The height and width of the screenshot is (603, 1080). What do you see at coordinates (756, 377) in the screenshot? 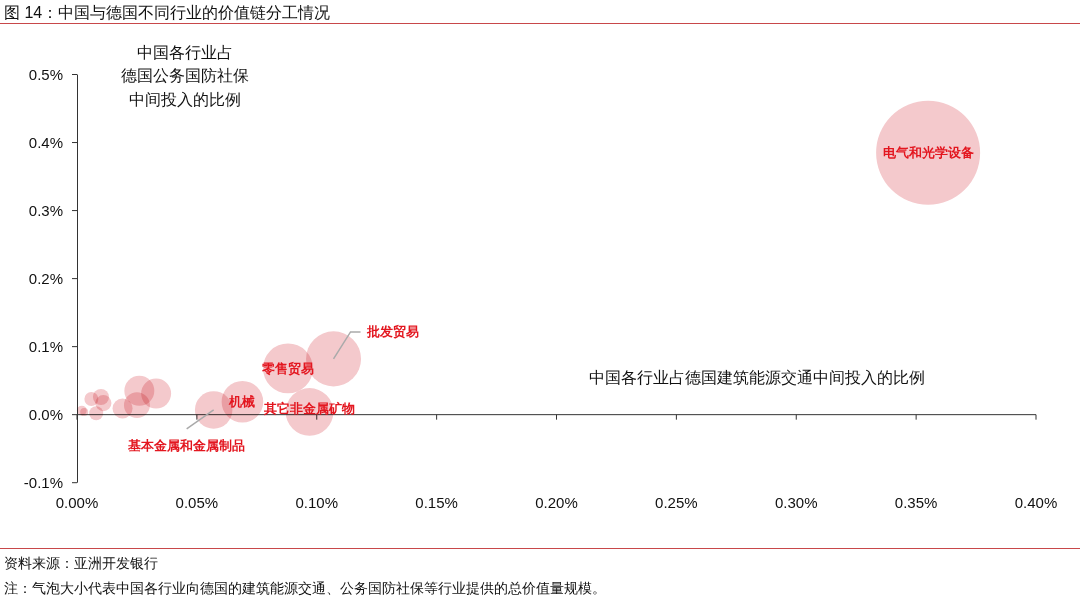
I see `x-axis-title: 中国各行业占德国建筑能源交通中间投入的比例` at bounding box center [756, 377].